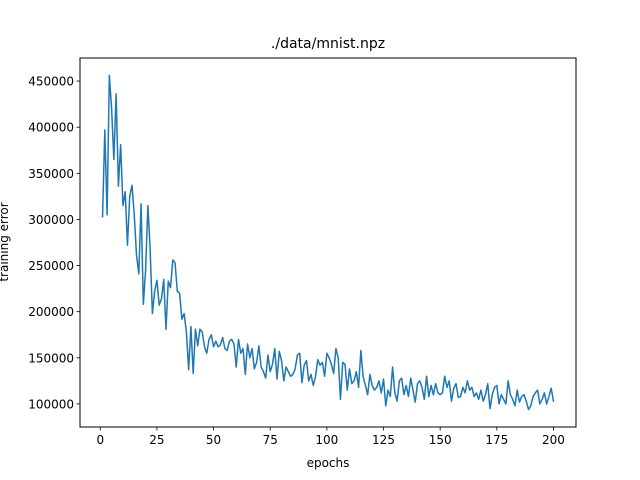 The width and height of the screenshot is (640, 480). Describe the element at coordinates (51, 312) in the screenshot. I see `y-tick-label: 200000` at that location.